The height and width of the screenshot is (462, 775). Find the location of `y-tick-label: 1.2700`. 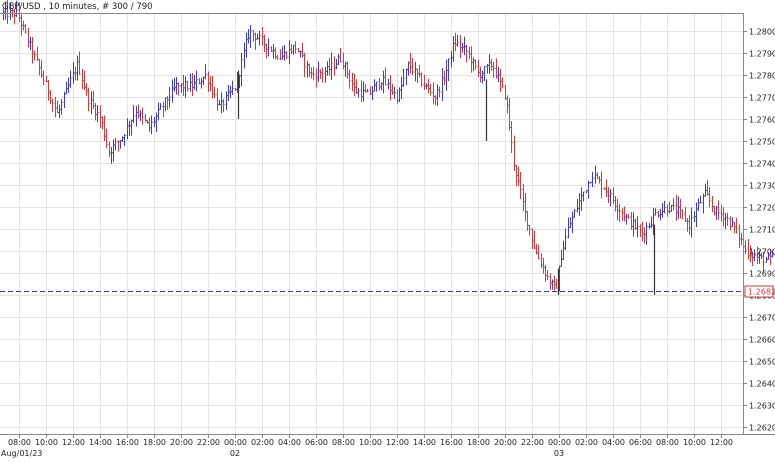

y-tick-label: 1.2700 is located at coordinates (762, 252).